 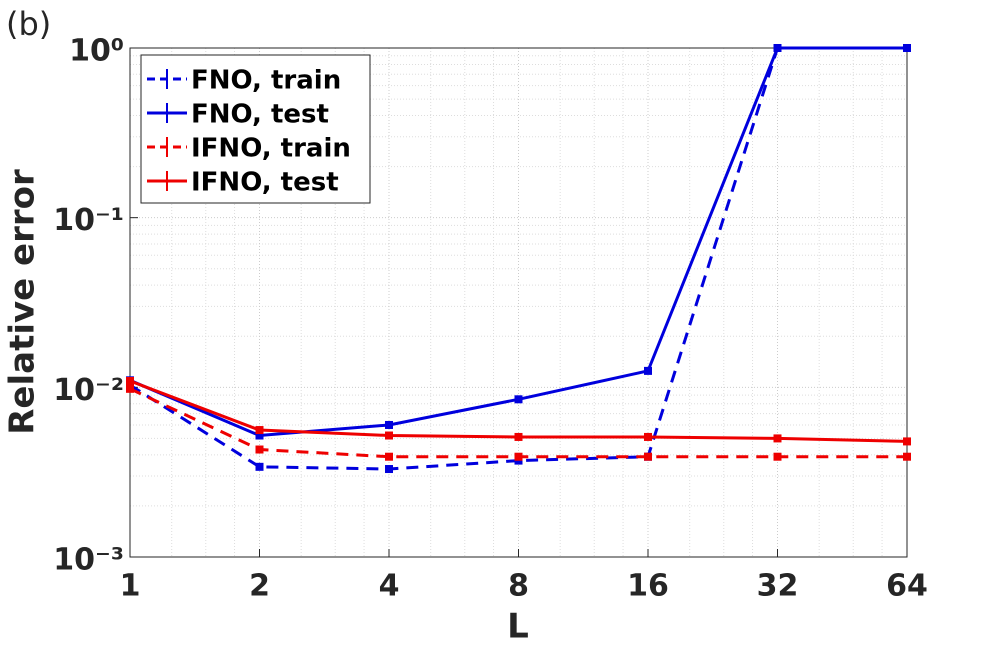 I want to click on x-tick-label: 64, so click(x=907, y=586).